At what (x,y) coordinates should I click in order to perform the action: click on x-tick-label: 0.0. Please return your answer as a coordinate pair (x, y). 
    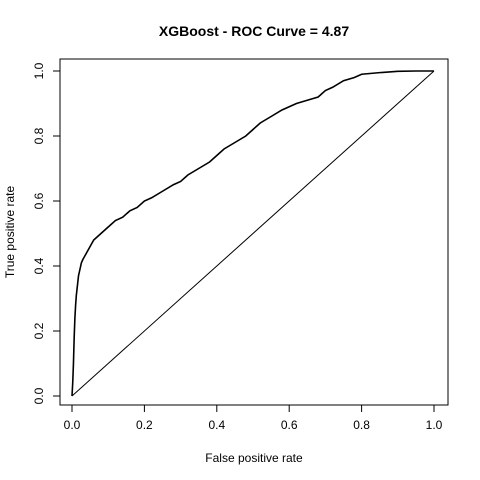
    Looking at the image, I should click on (72, 425).